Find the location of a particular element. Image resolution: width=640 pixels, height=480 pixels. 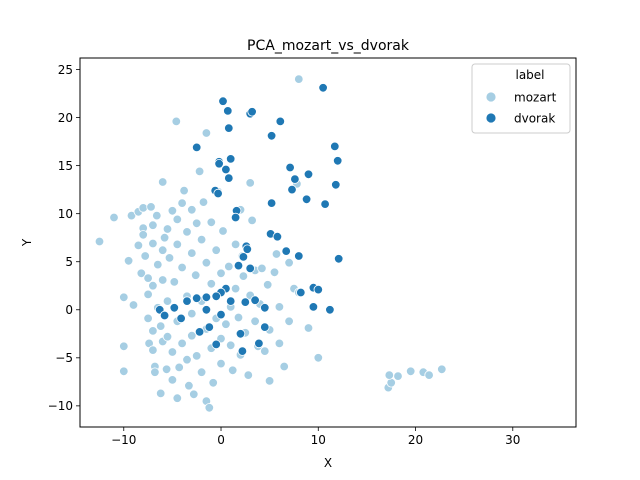

x-axis-label: X is located at coordinates (328, 463).